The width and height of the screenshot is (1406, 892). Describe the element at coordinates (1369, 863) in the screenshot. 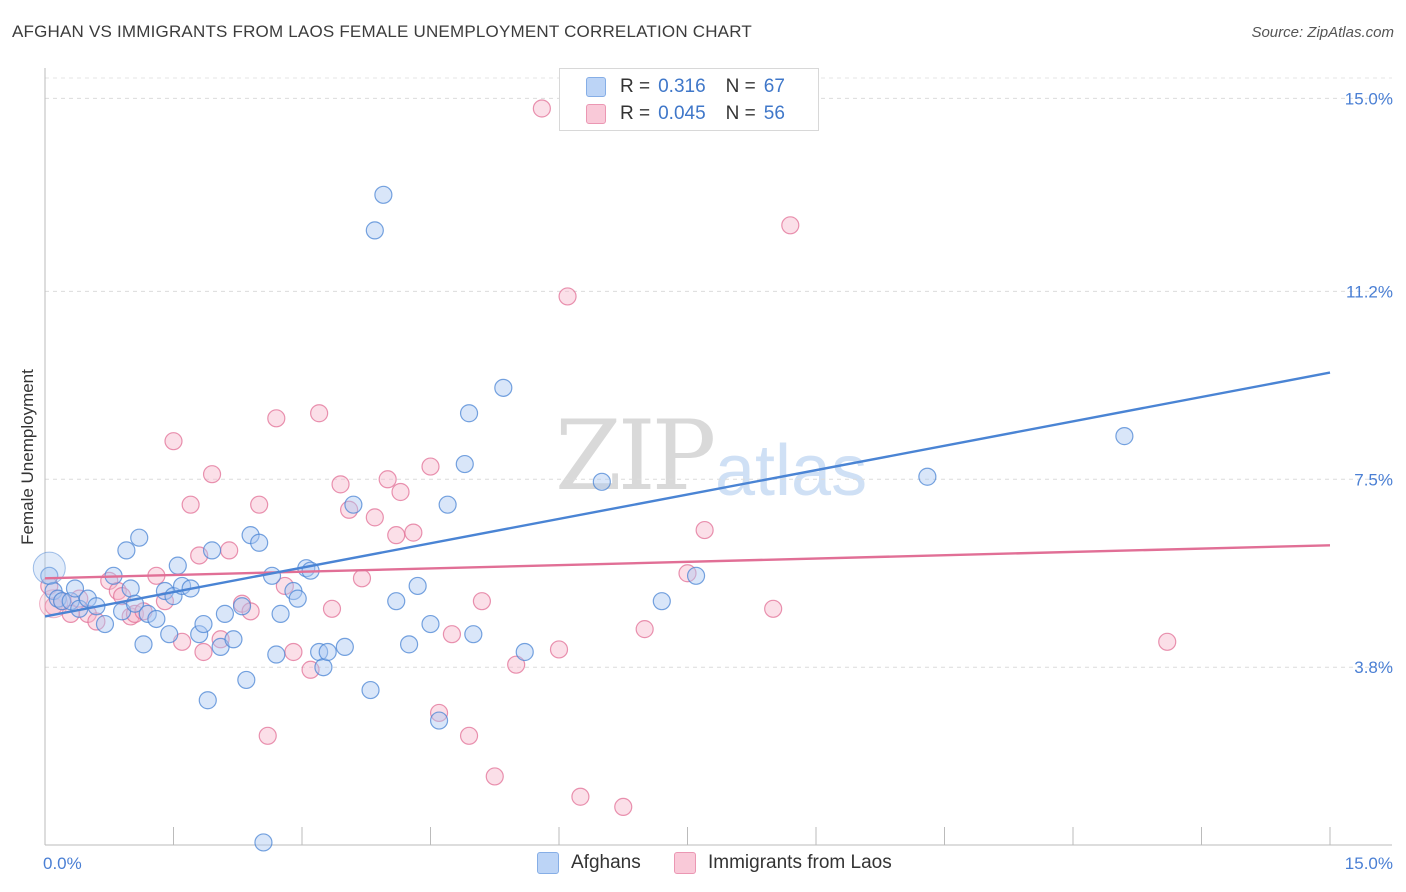

I see `x-tick-label: 15.0%` at that location.